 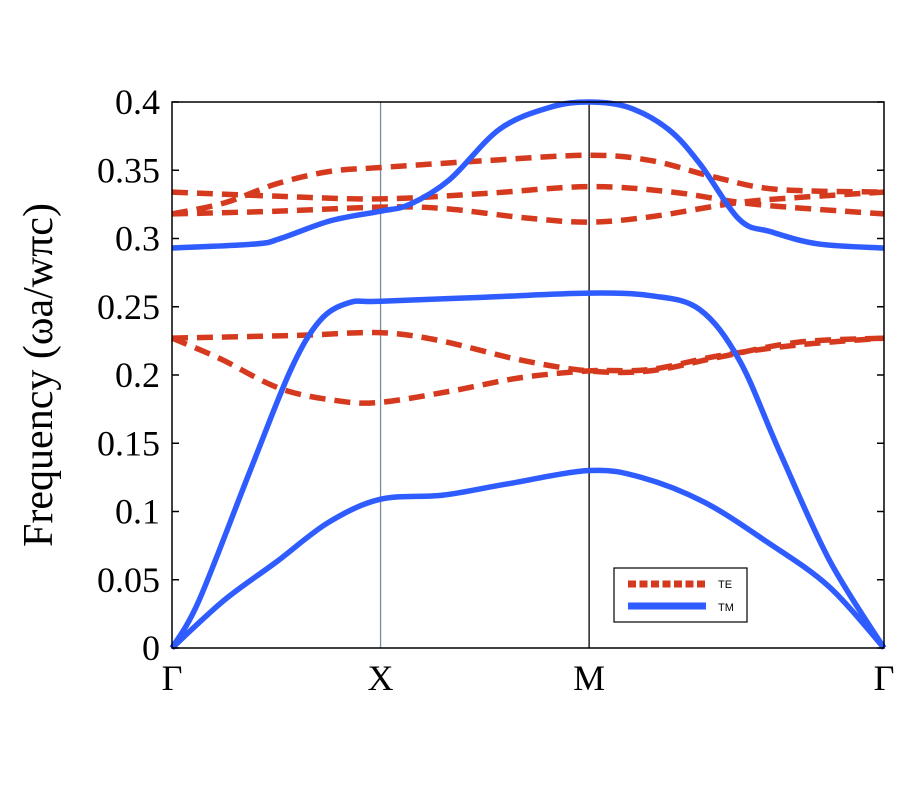 I want to click on y-axis-label: Frequency (ωa/wπc), so click(x=39, y=375).